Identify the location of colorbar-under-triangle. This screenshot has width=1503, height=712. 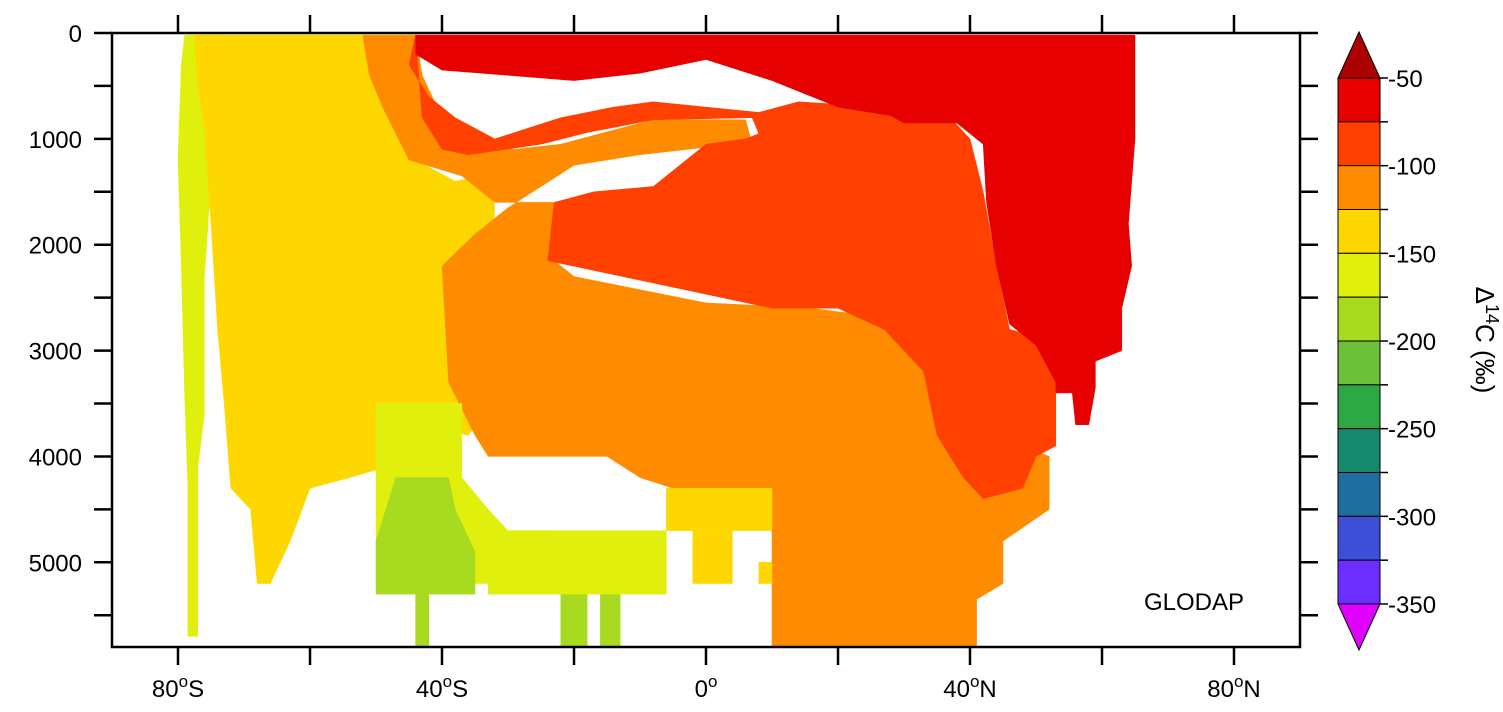
(1359, 627).